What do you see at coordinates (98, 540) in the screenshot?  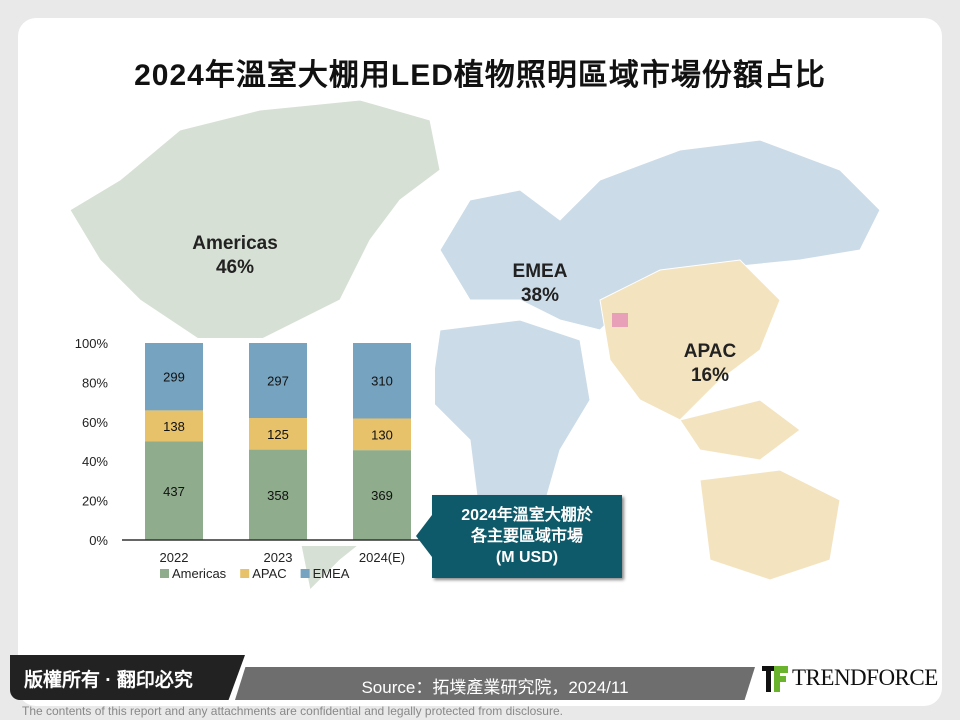 I see `y-tick-label: 0%` at bounding box center [98, 540].